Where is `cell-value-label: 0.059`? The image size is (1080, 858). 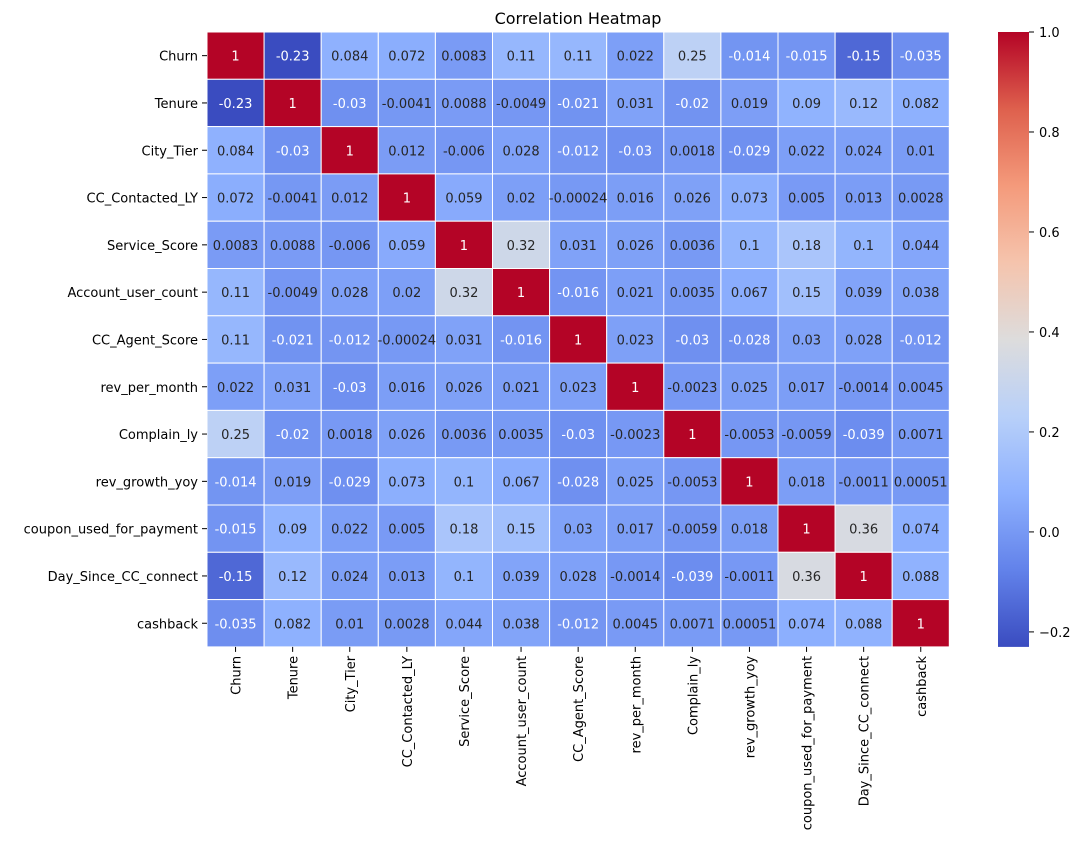
cell-value-label: 0.059 is located at coordinates (406, 246).